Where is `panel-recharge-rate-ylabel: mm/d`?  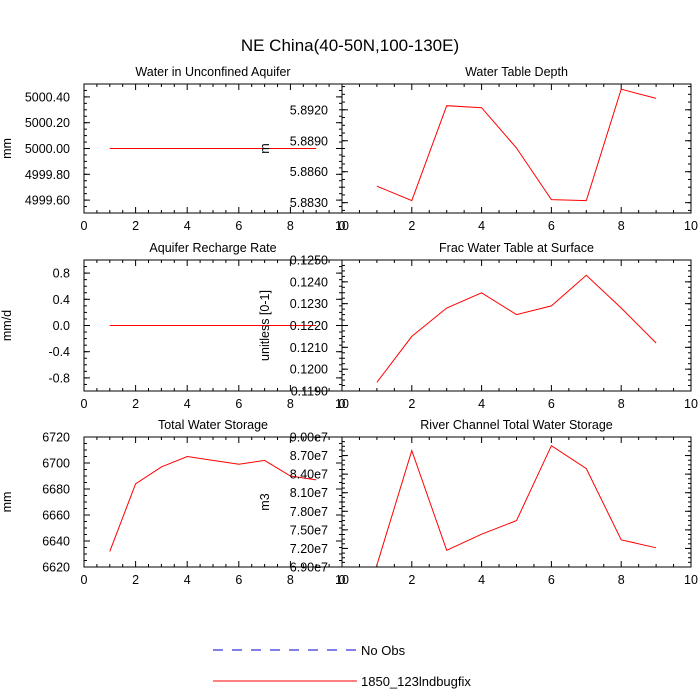 panel-recharge-rate-ylabel: mm/d is located at coordinates (7, 325).